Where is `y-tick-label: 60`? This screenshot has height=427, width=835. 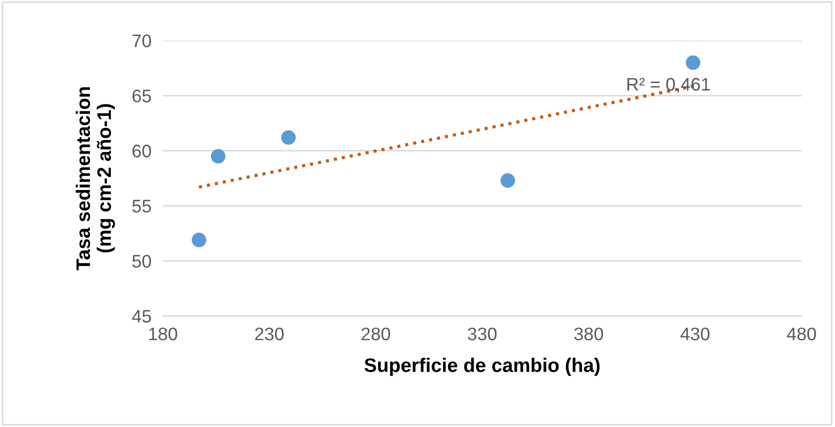 y-tick-label: 60 is located at coordinates (142, 151).